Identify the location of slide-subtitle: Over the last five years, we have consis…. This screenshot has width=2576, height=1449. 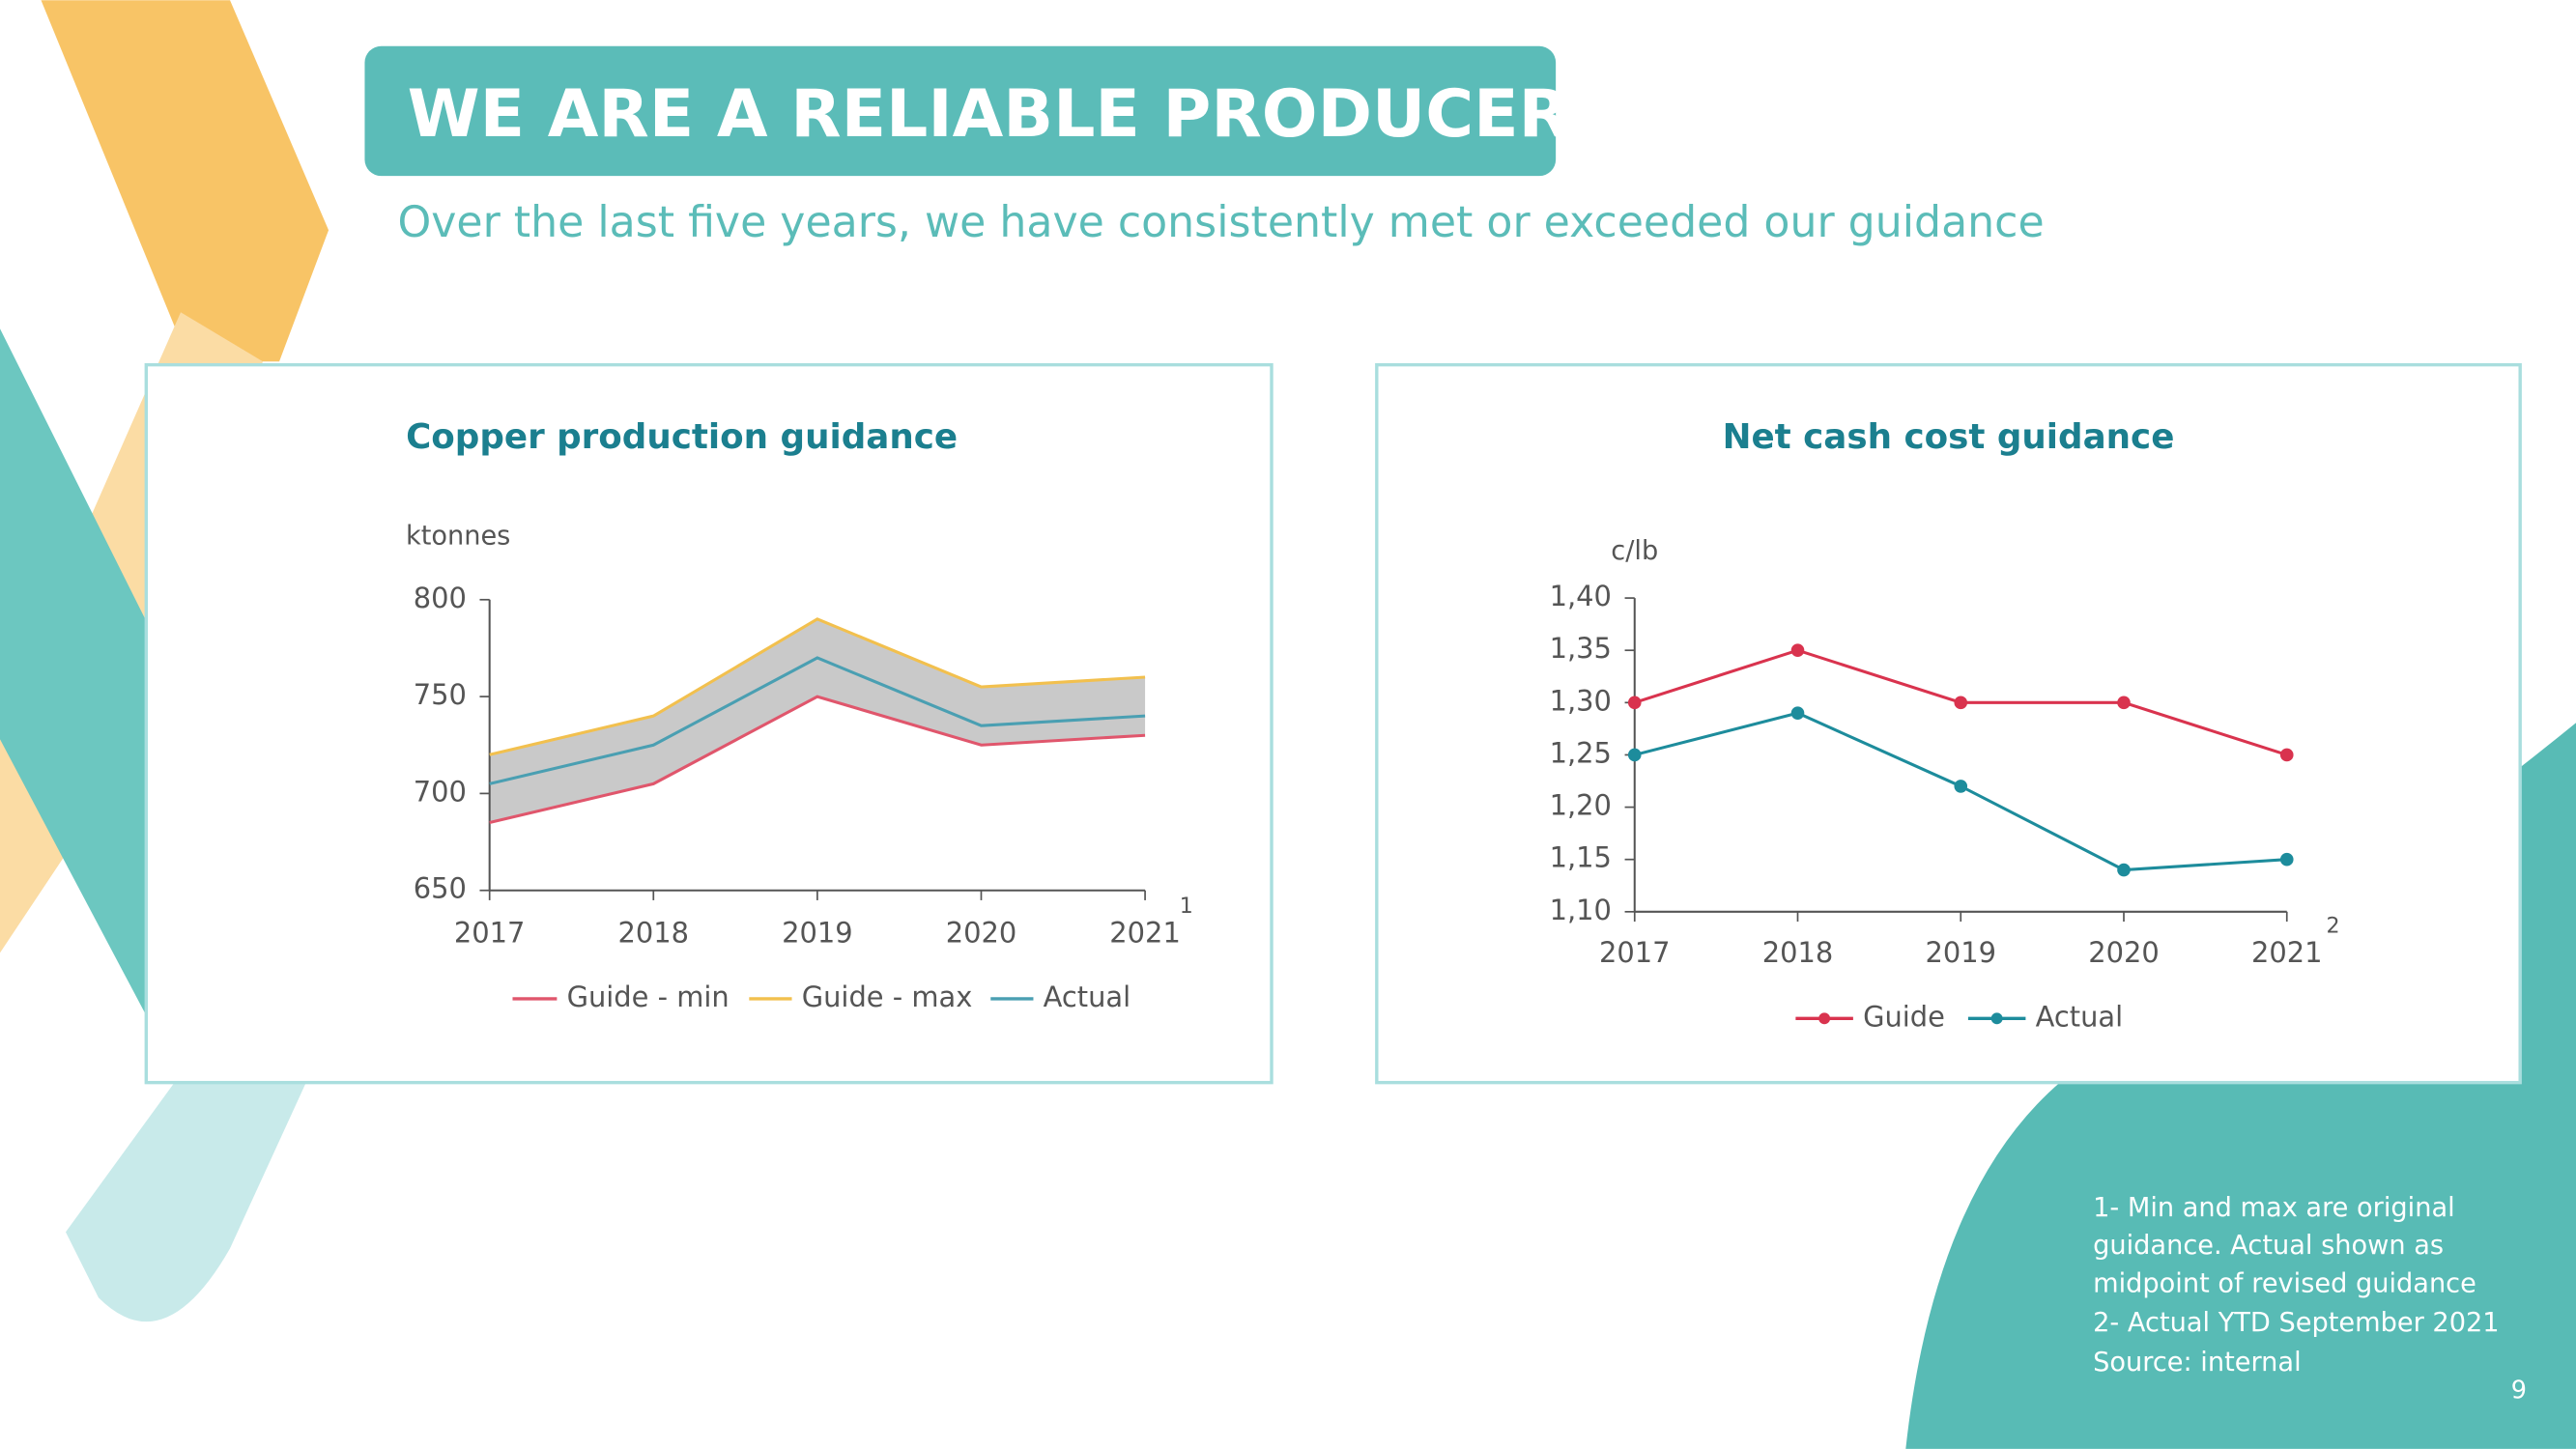
(1221, 222).